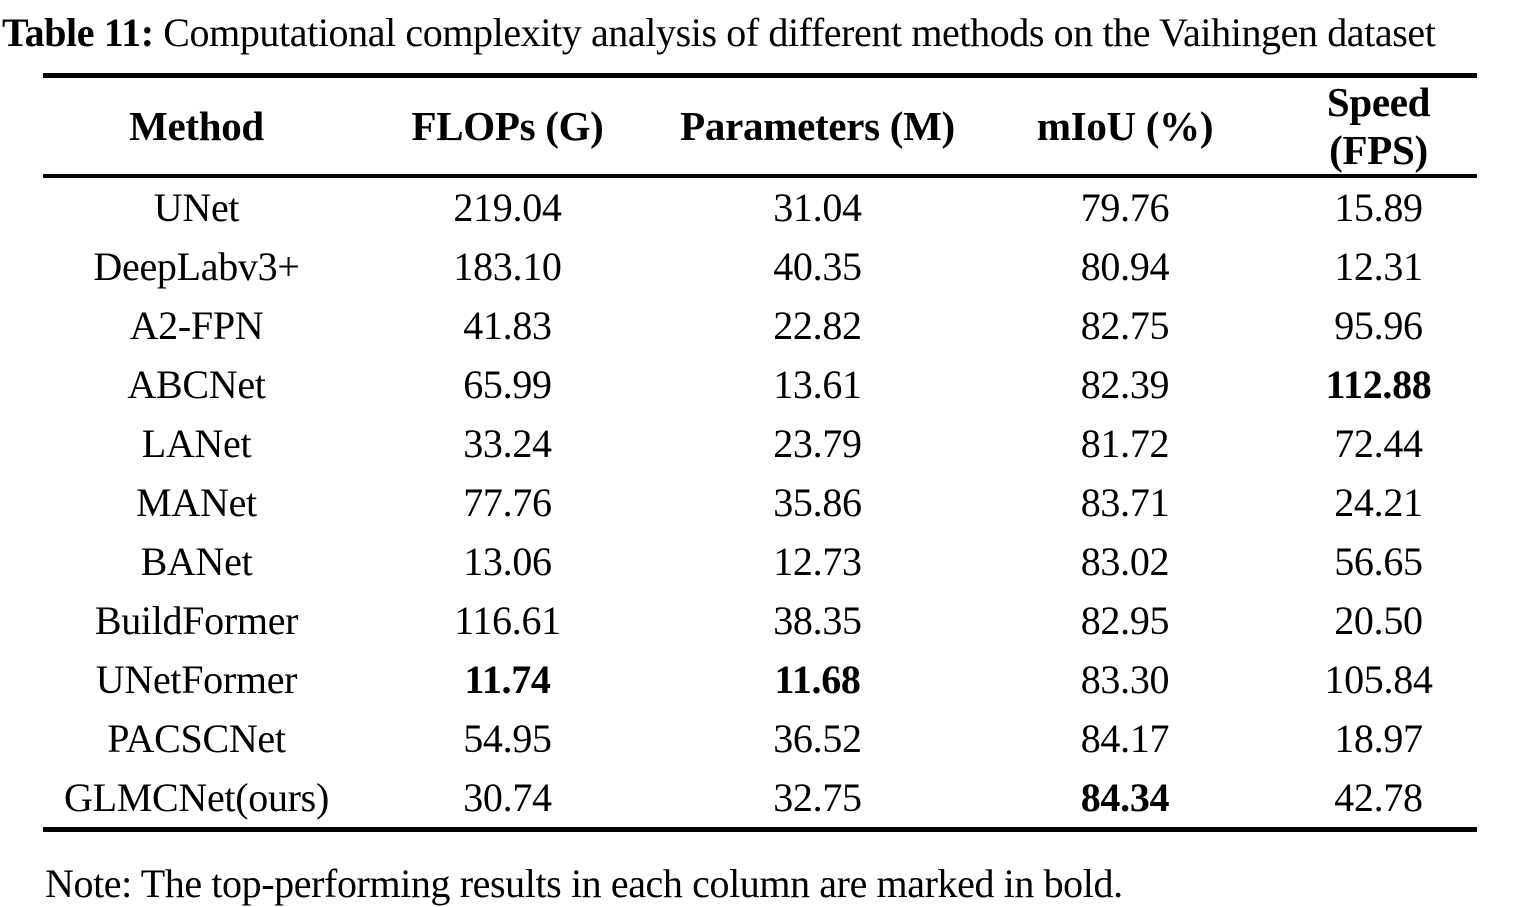 The width and height of the screenshot is (1520, 907). What do you see at coordinates (1125, 266) in the screenshot?
I see `cell-miou: 80.94` at bounding box center [1125, 266].